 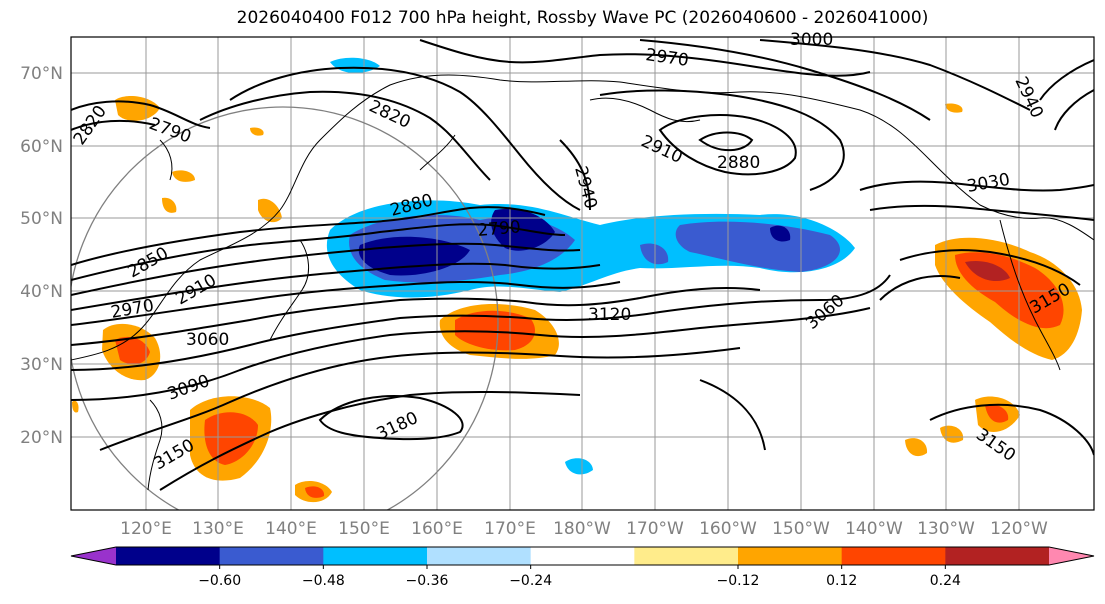 What do you see at coordinates (1071, 556) in the screenshot?
I see `colorbar-extend-high` at bounding box center [1071, 556].